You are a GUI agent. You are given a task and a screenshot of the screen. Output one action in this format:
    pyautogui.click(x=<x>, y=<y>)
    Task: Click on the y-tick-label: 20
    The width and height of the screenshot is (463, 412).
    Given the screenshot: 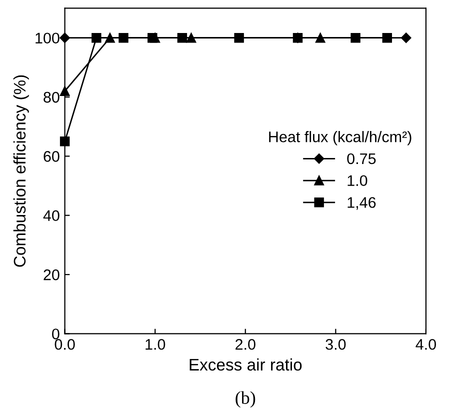 What is the action you would take?
    pyautogui.click(x=52, y=274)
    